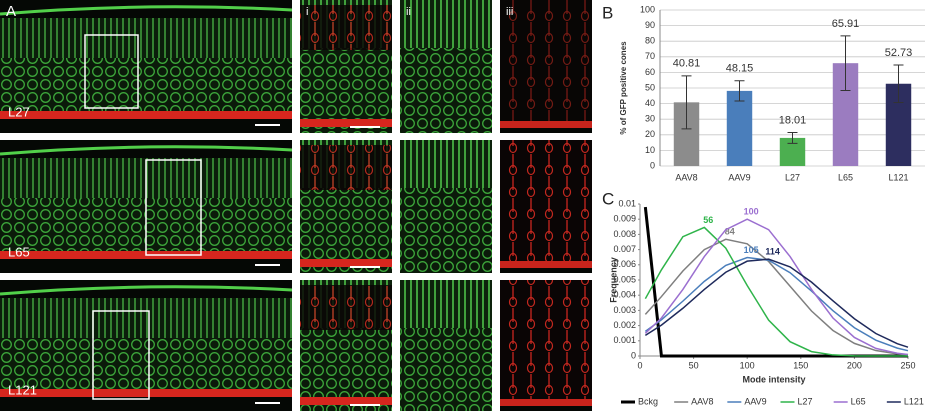 This screenshot has width=934, height=411. Describe the element at coordinates (624, 249) in the screenshot. I see `y-tick-label: 0.007` at that location.